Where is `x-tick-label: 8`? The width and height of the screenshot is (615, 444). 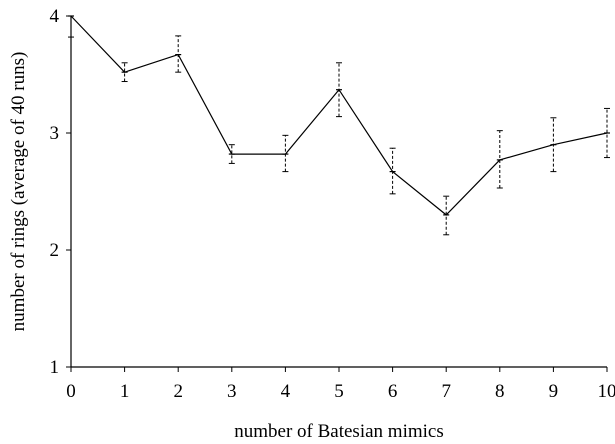
x-tick-label: 8 is located at coordinates (500, 391).